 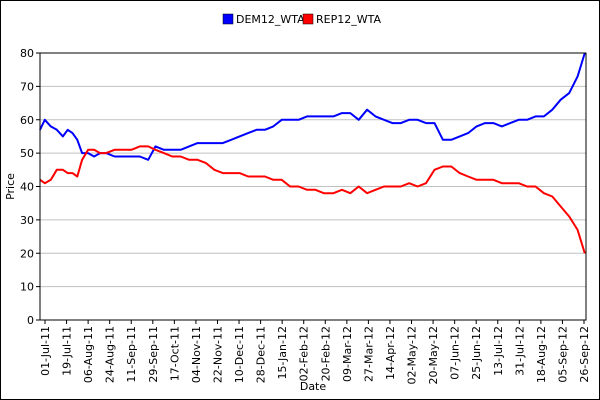 I want to click on y-tick-label: 30, so click(x=27, y=220).